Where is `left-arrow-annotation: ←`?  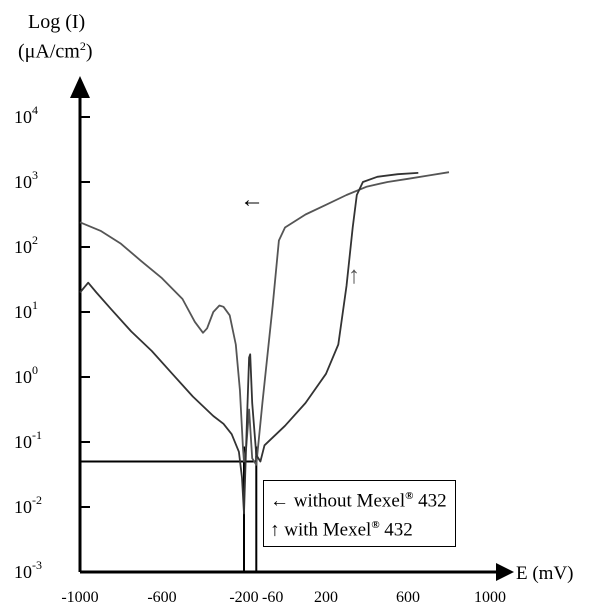 left-arrow-annotation: ← is located at coordinates (252, 200).